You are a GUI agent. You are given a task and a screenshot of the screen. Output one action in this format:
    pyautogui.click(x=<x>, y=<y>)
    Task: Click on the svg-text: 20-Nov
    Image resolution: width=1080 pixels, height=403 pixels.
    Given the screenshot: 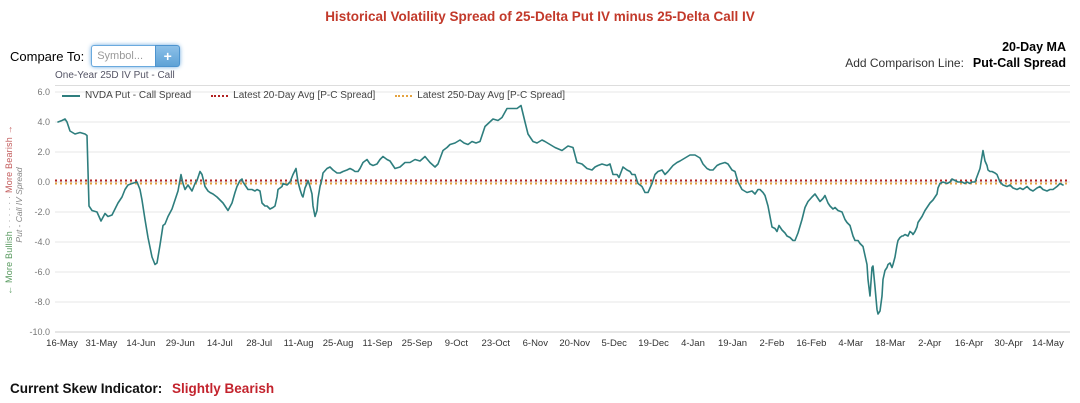 What is the action you would take?
    pyautogui.click(x=574, y=343)
    